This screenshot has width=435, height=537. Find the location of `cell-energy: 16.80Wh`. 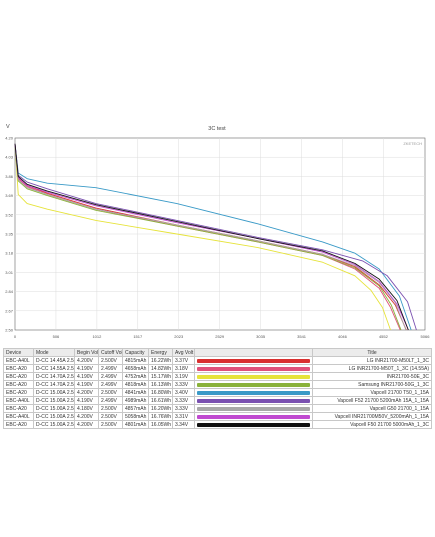

cell-energy: 16.80Wh is located at coordinates (160, 392).